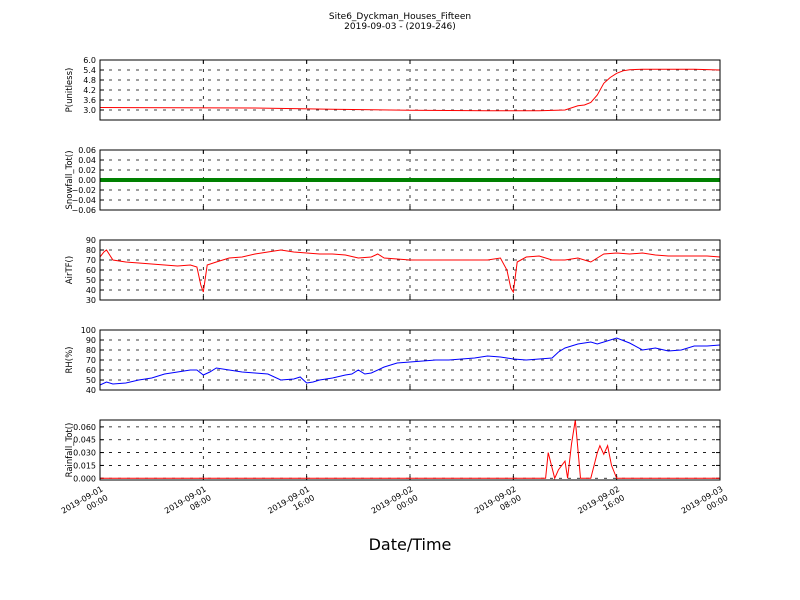  What do you see at coordinates (705, 505) in the screenshot?
I see `x-tick-label: 2019-09-0300:00` at bounding box center [705, 505].